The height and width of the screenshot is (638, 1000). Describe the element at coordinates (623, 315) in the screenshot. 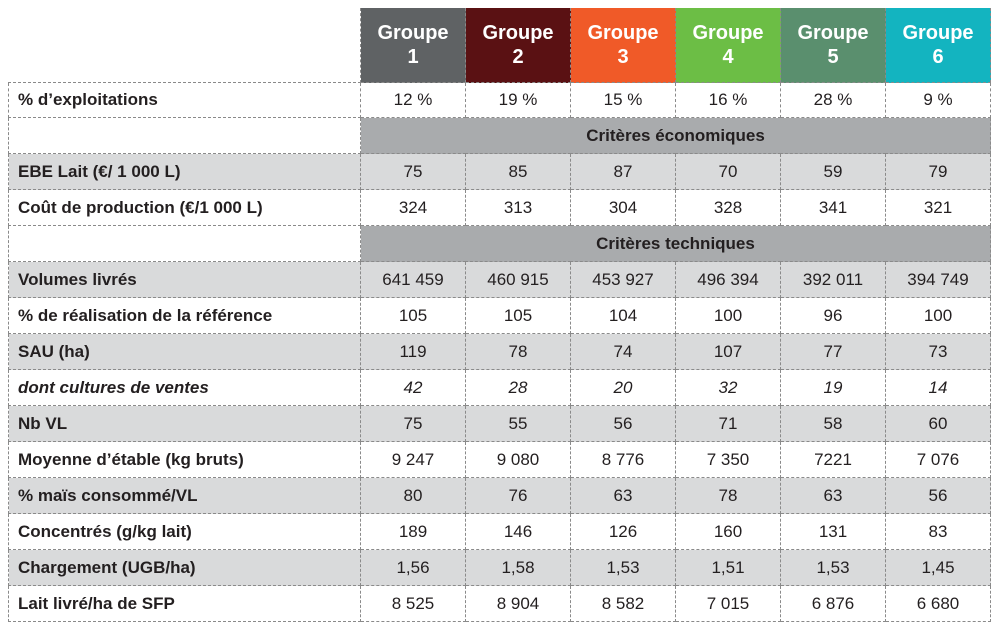

I see `cell-group-3: 104` at that location.